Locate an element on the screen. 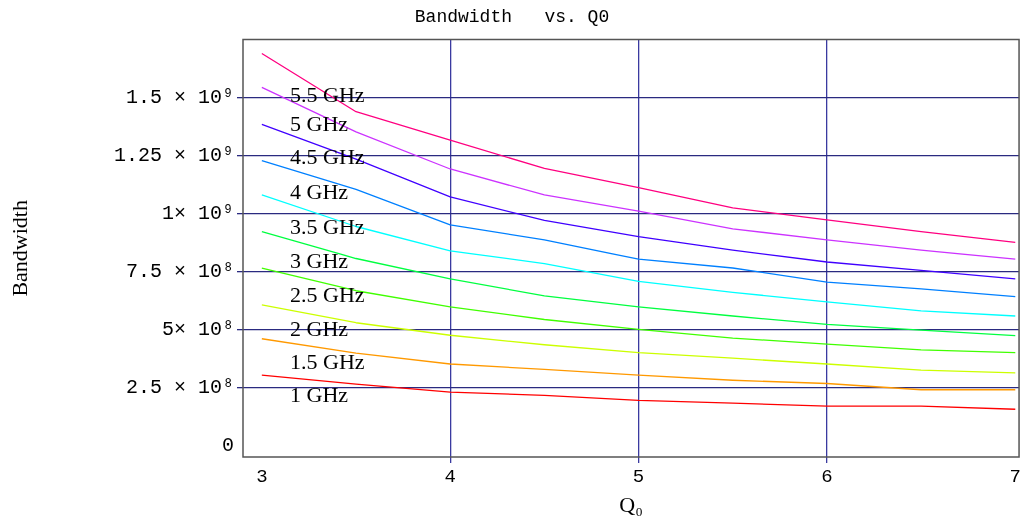 The width and height of the screenshot is (1024, 527). y-tick-label: 5× 10⁸ is located at coordinates (197, 329).